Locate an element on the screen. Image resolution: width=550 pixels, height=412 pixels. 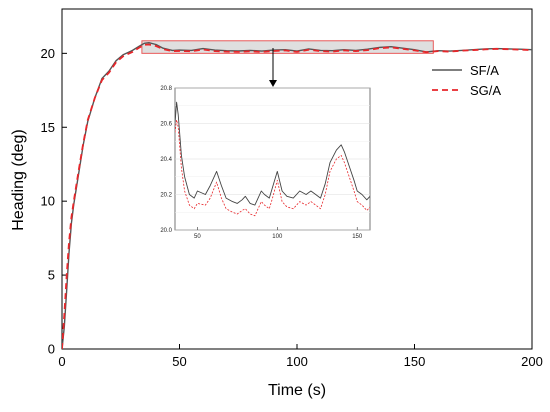
zoom-arrow is located at coordinates (273, 67).